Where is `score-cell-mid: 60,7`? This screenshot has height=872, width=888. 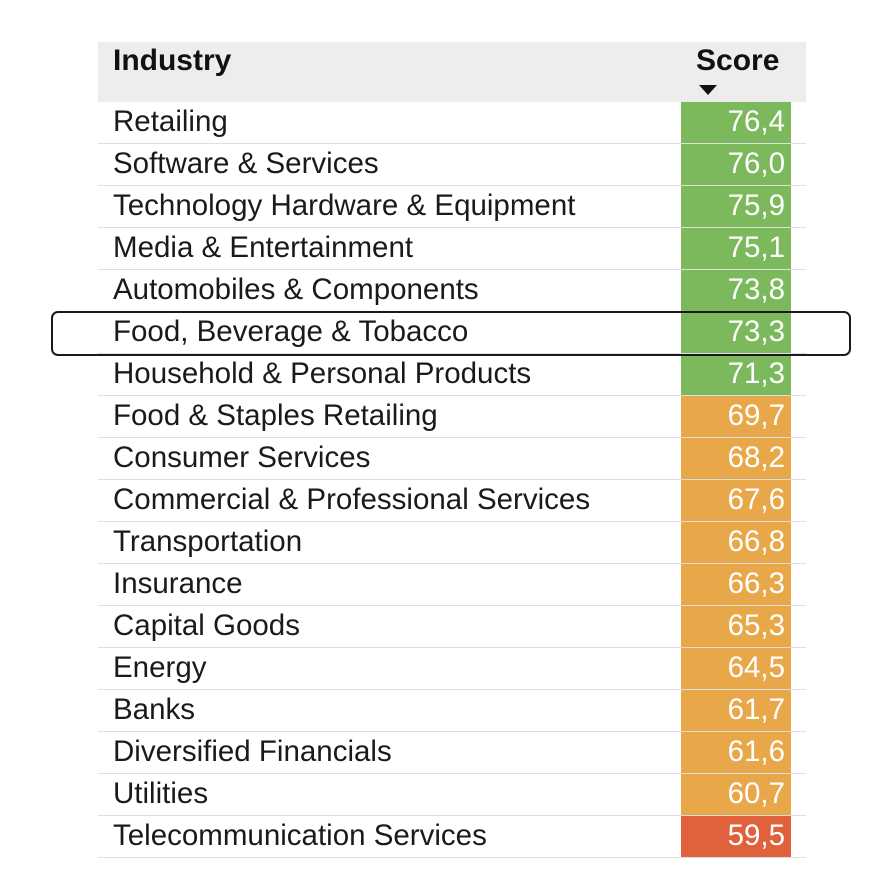
score-cell-mid: 60,7 is located at coordinates (736, 794).